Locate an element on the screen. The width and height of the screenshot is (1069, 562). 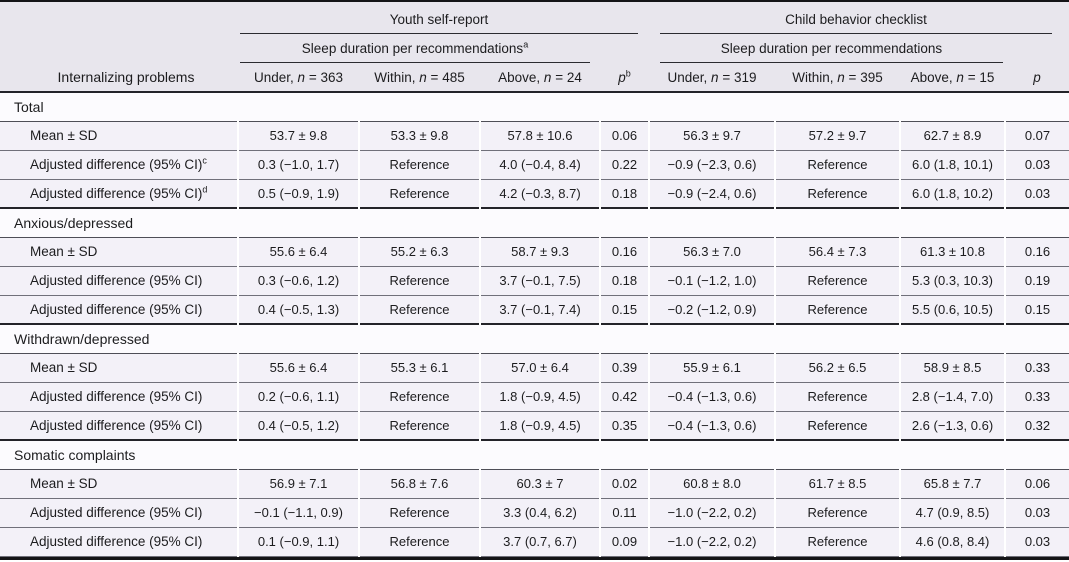
cell: 0.4 (−0.5, 1.2) is located at coordinates (298, 425).